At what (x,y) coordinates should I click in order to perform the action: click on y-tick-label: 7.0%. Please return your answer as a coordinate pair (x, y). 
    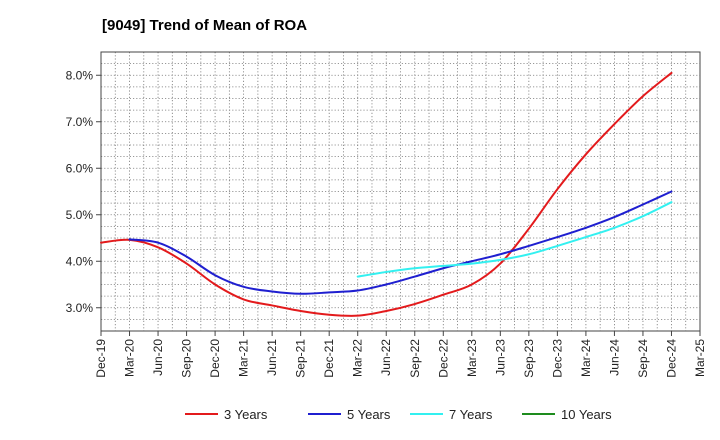
    Looking at the image, I should click on (80, 122).